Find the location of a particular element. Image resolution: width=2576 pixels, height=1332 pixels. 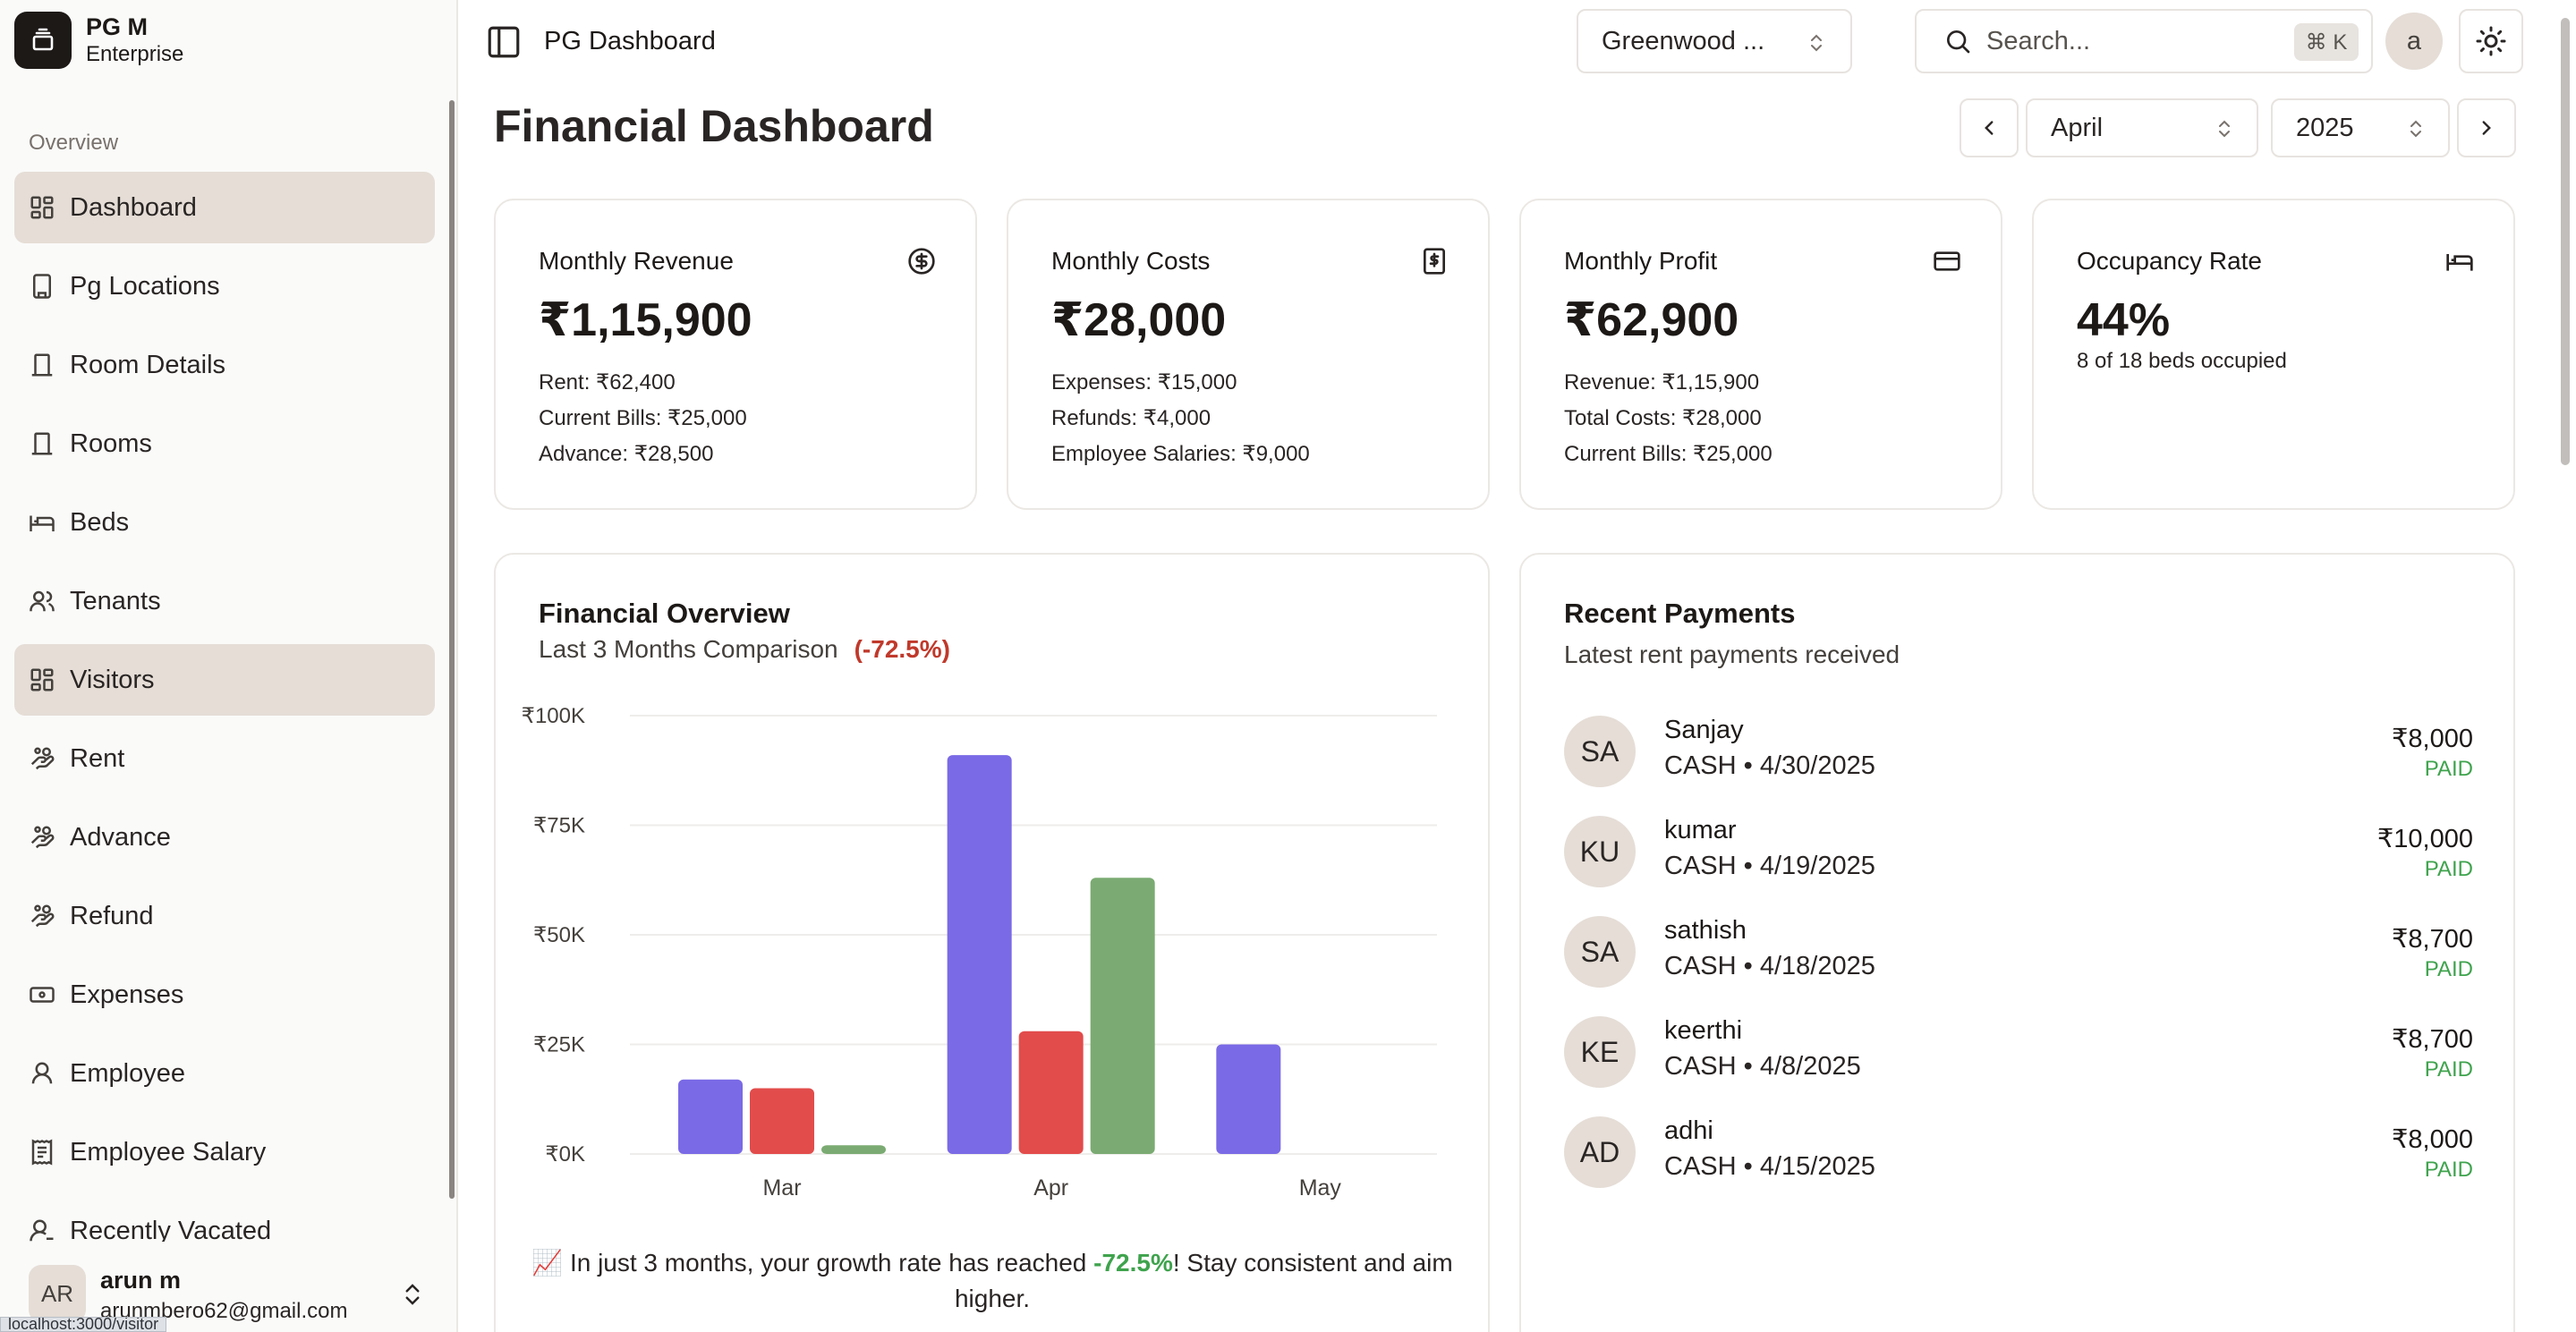

sidebar-scrollbar is located at coordinates (452, 650).